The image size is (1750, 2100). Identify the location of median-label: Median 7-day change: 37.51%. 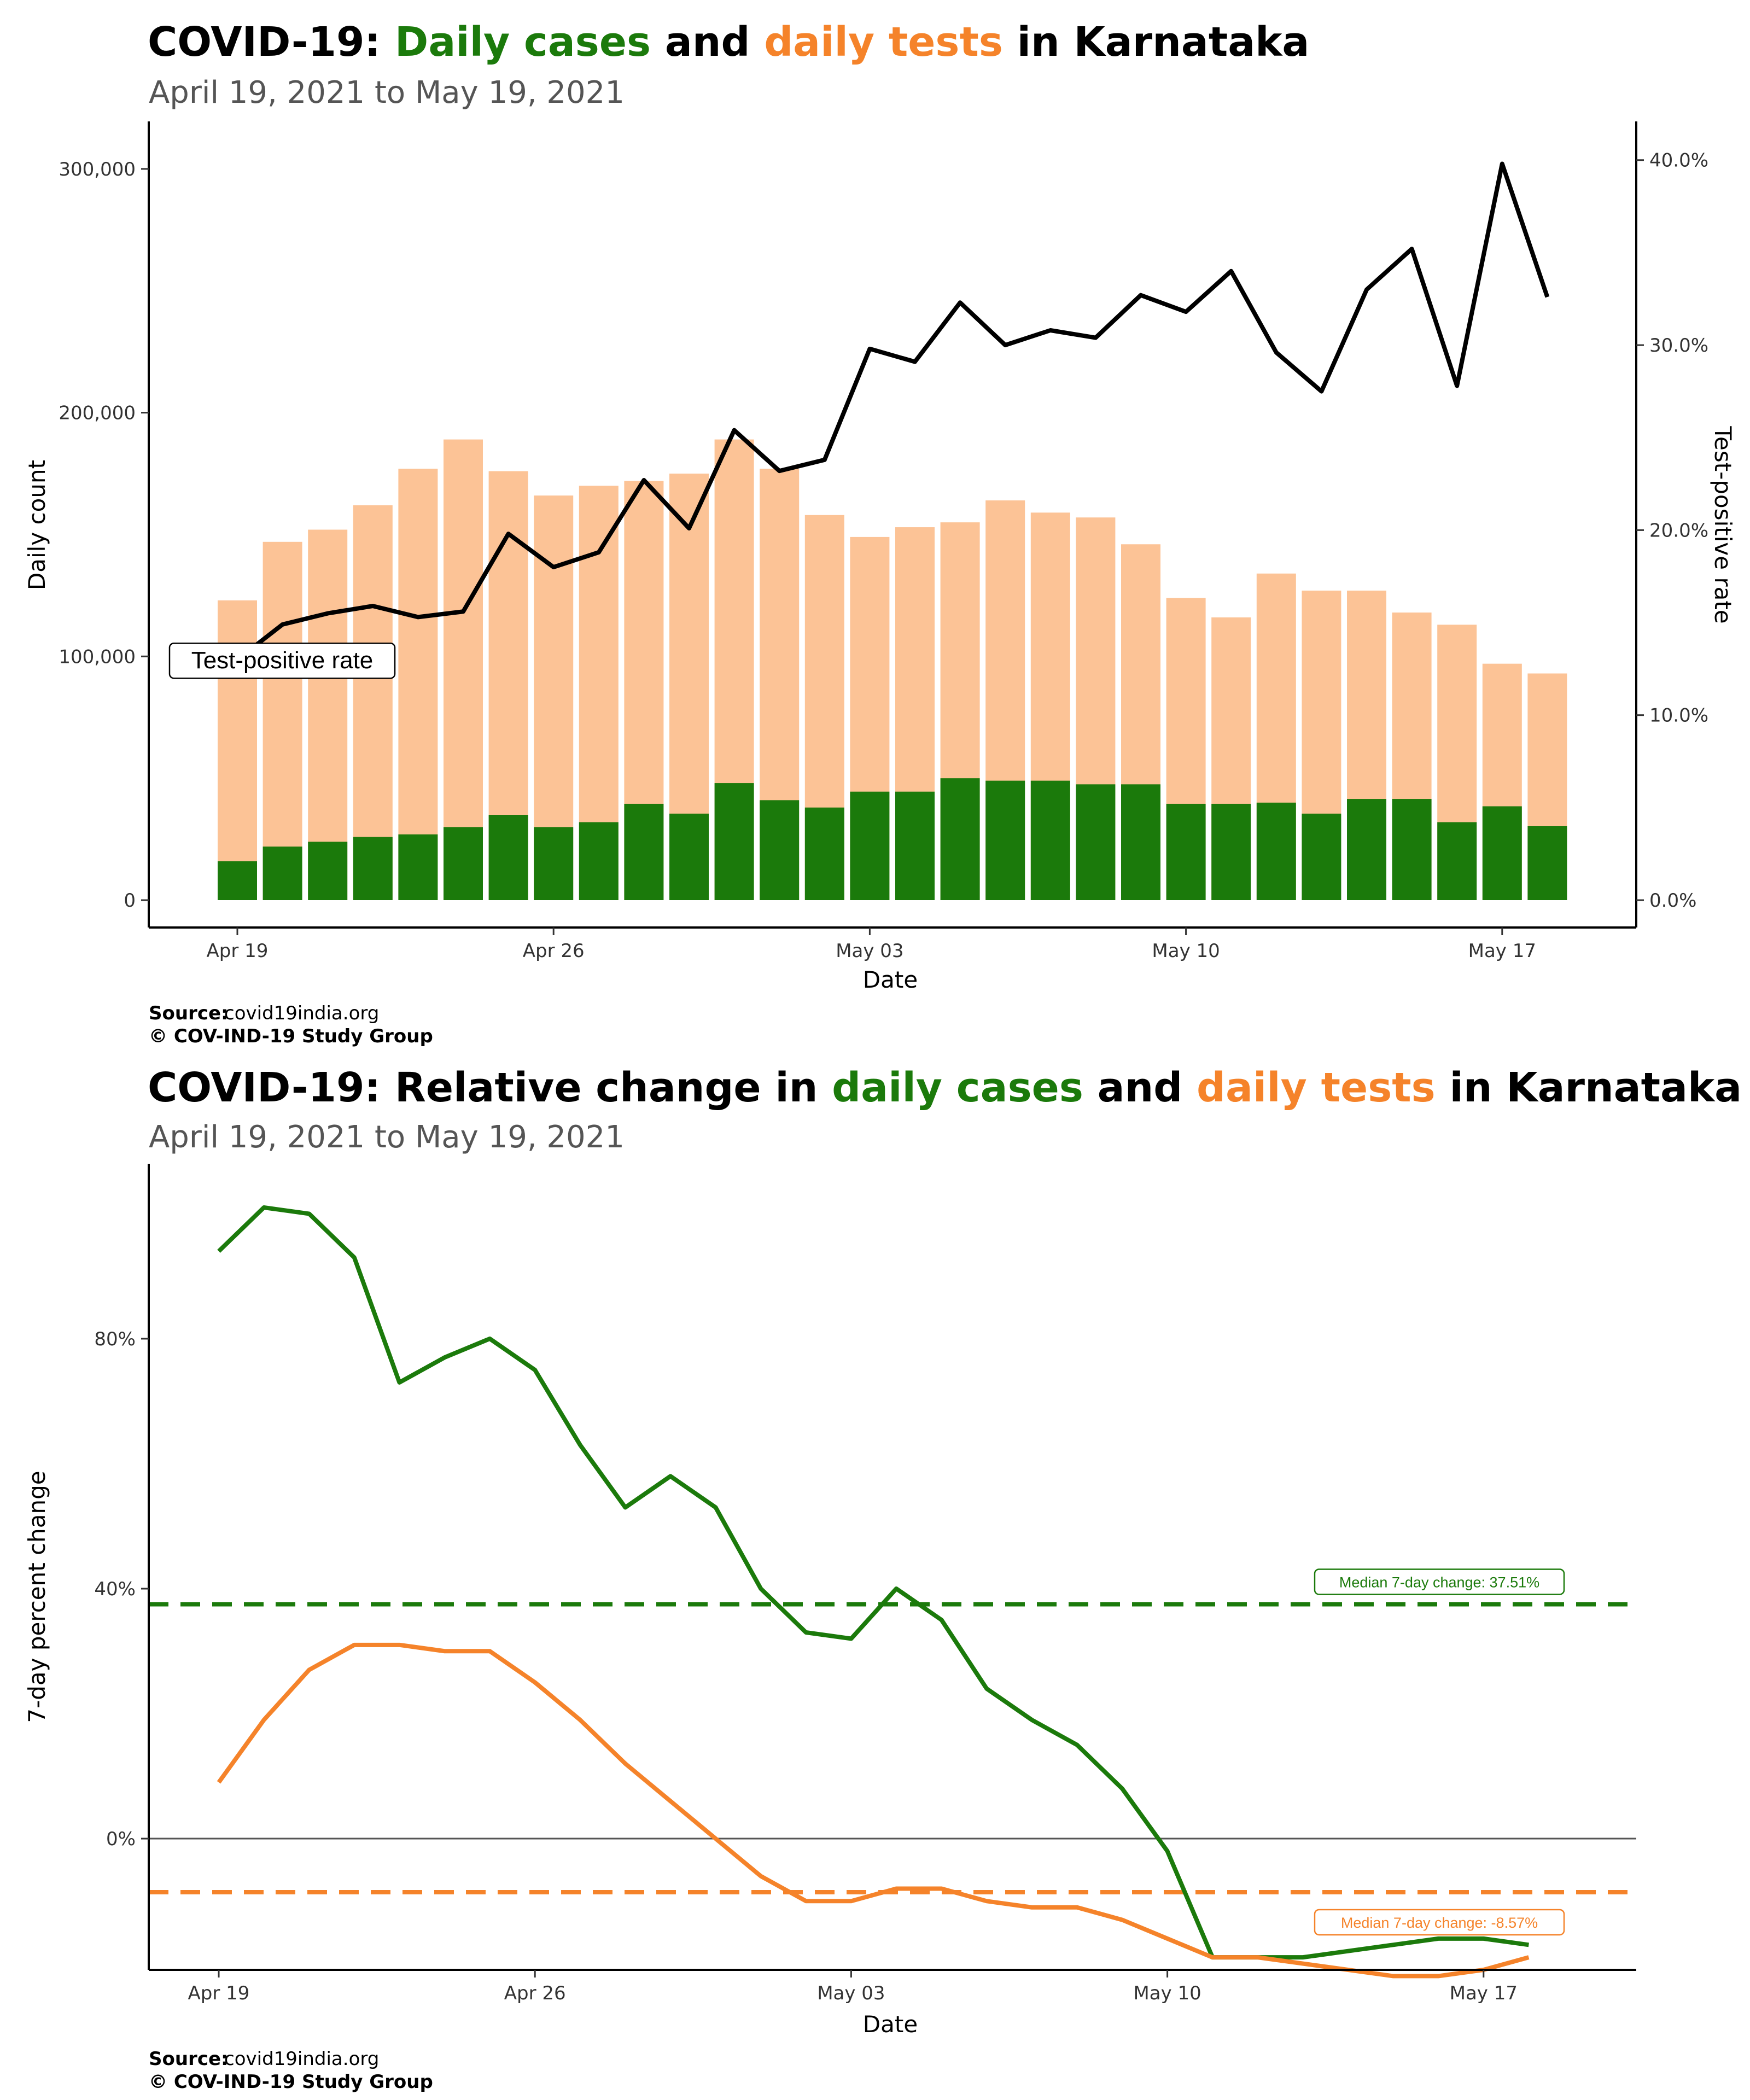
(1439, 1582).